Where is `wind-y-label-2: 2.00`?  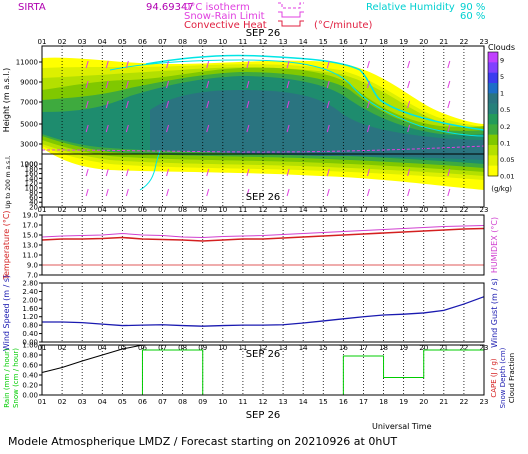
wind-y-label-2: 2.00 is located at coordinates (30, 300).